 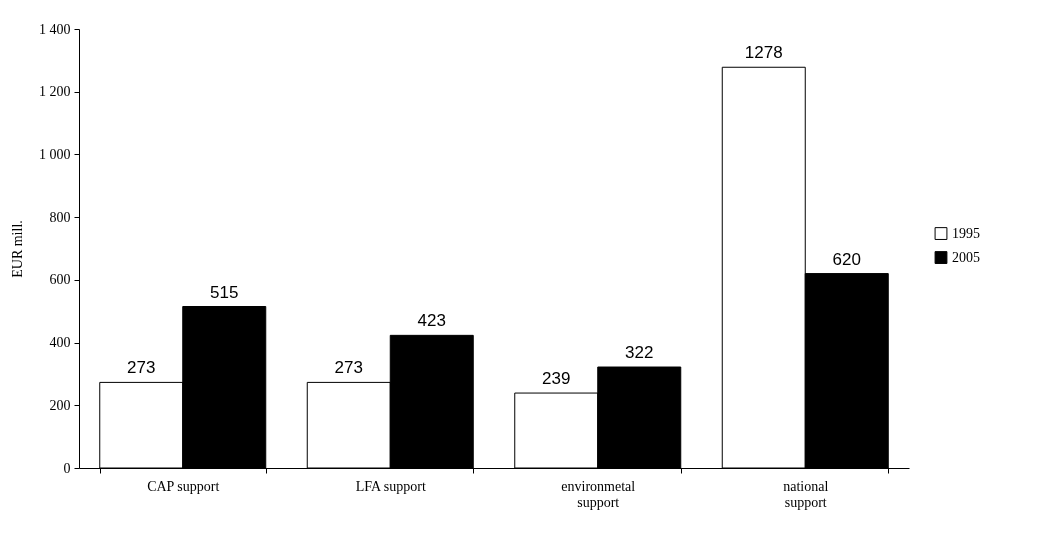 What do you see at coordinates (431, 321) in the screenshot?
I see `data-label: 423` at bounding box center [431, 321].